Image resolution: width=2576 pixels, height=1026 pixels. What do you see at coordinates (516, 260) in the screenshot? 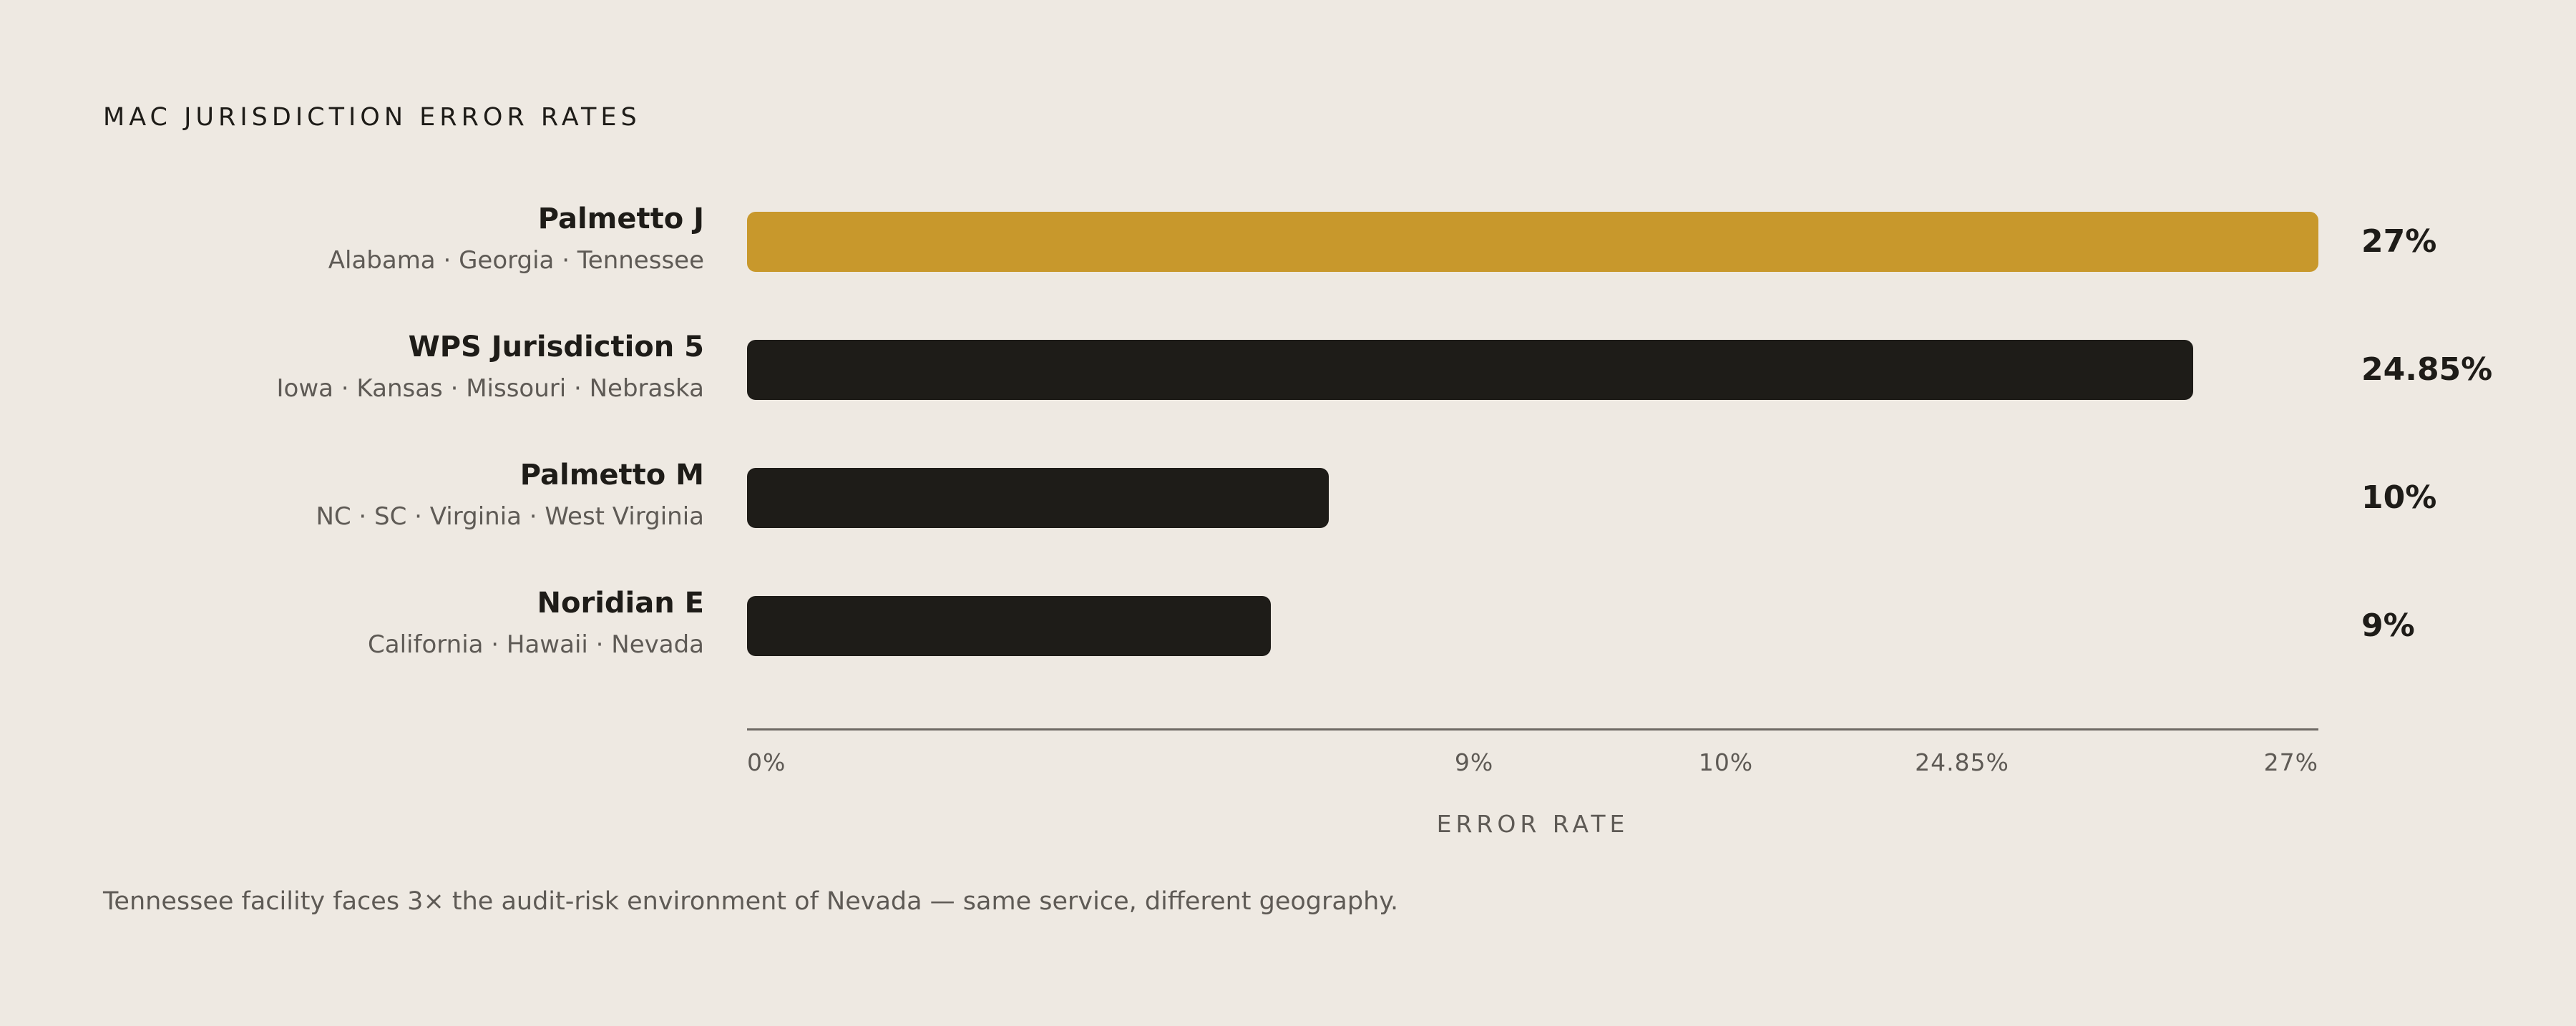
I see `category-states: Alabama · Georgia · Tennessee` at bounding box center [516, 260].